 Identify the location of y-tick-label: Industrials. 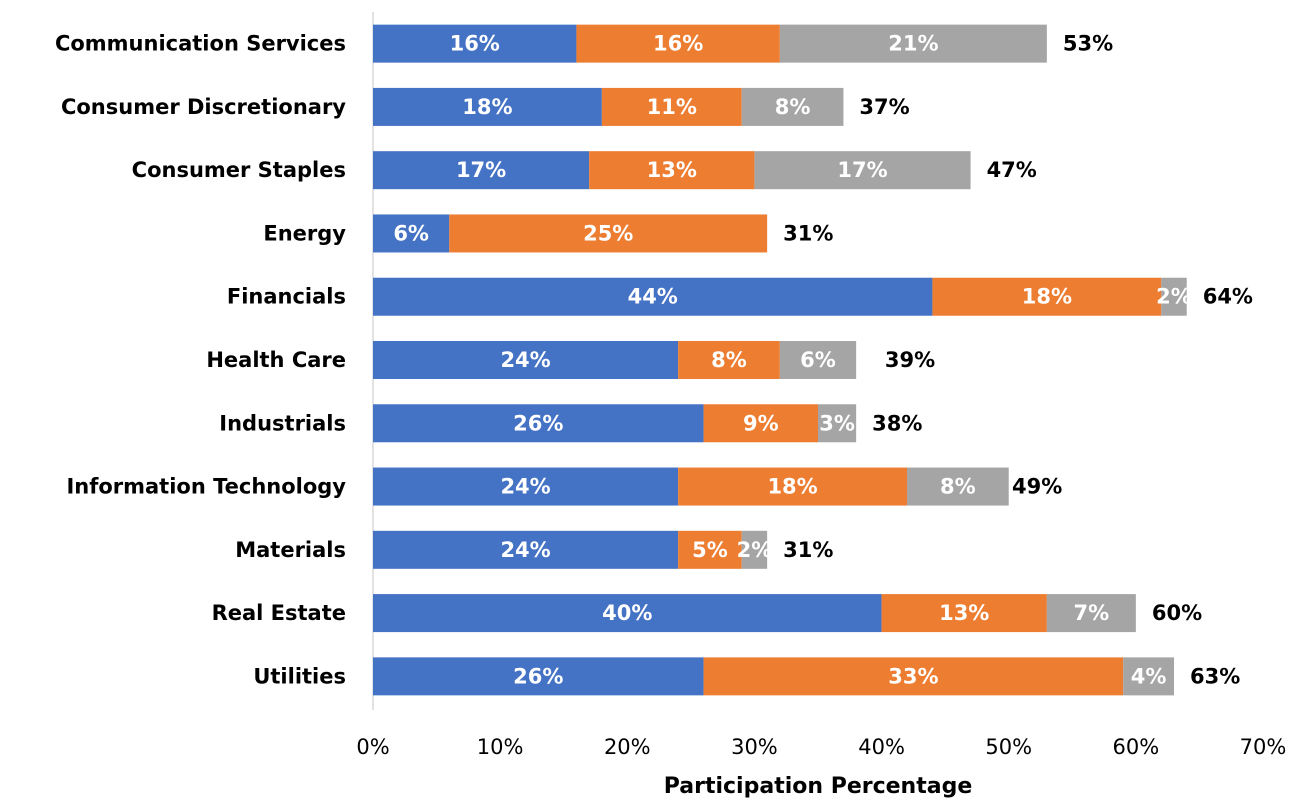
(282, 423).